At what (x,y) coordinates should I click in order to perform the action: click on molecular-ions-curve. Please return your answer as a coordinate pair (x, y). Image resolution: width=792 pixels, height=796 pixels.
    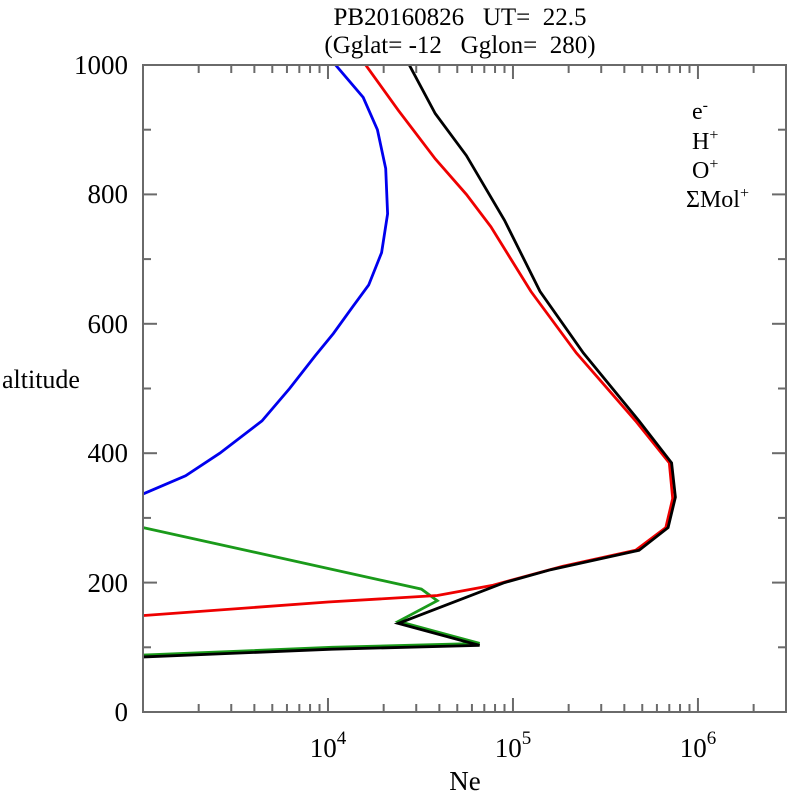
    Looking at the image, I should click on (312, 591).